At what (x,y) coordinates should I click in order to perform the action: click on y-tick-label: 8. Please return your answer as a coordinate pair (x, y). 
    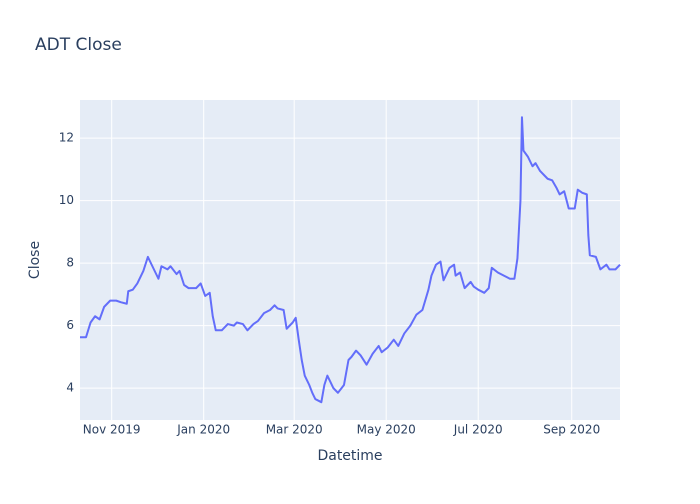
    Looking at the image, I should click on (70, 263).